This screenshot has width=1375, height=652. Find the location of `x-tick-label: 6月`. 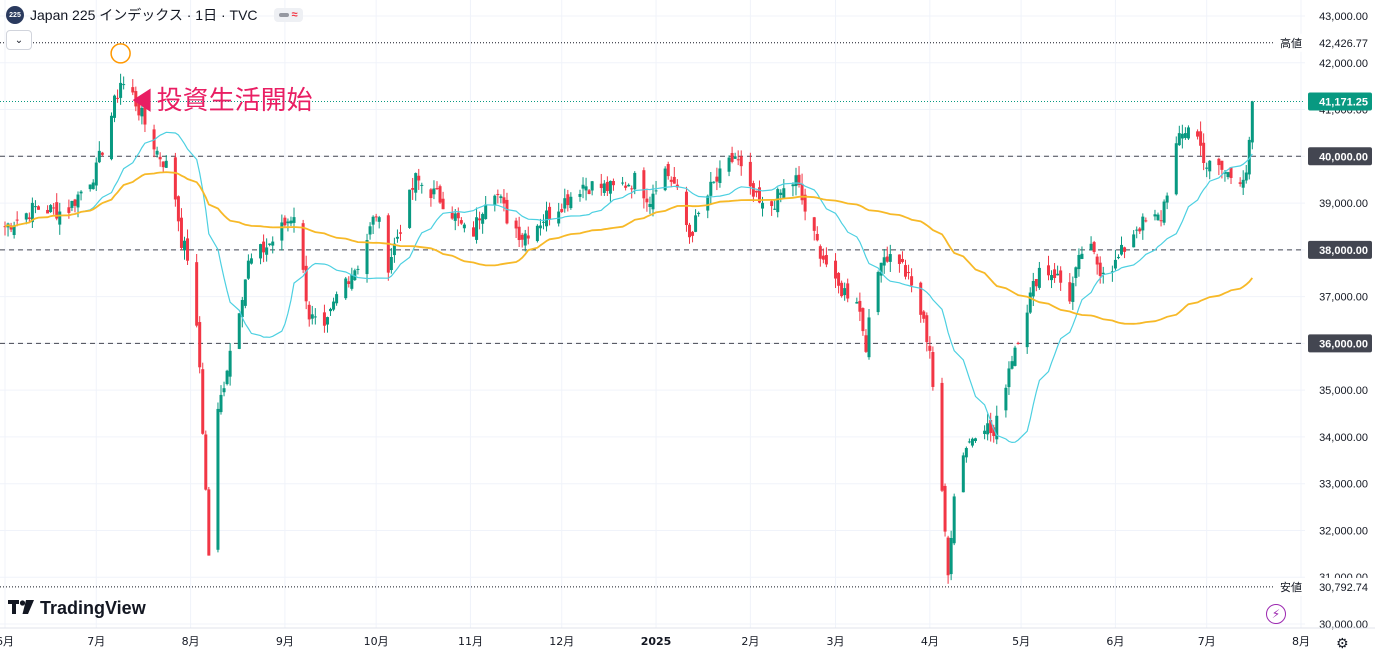

x-tick-label: 6月 is located at coordinates (1115, 641).